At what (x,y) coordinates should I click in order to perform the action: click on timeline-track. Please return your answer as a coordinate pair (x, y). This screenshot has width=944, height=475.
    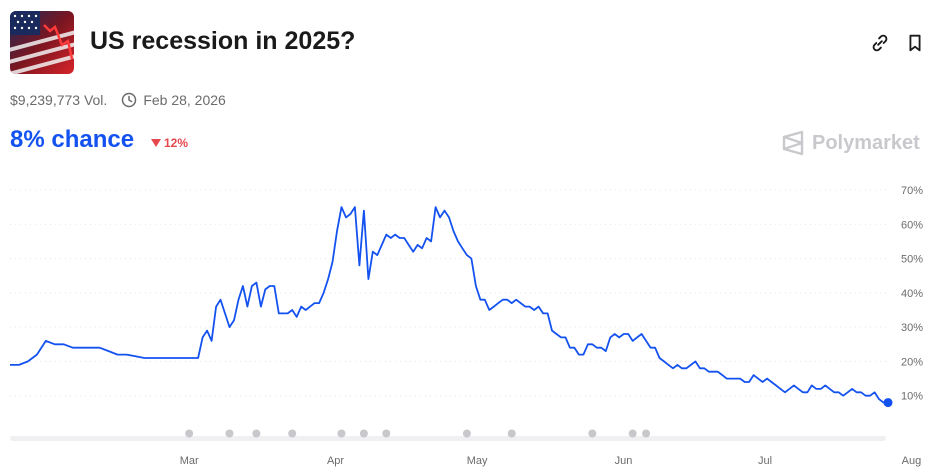
    Looking at the image, I should click on (448, 438).